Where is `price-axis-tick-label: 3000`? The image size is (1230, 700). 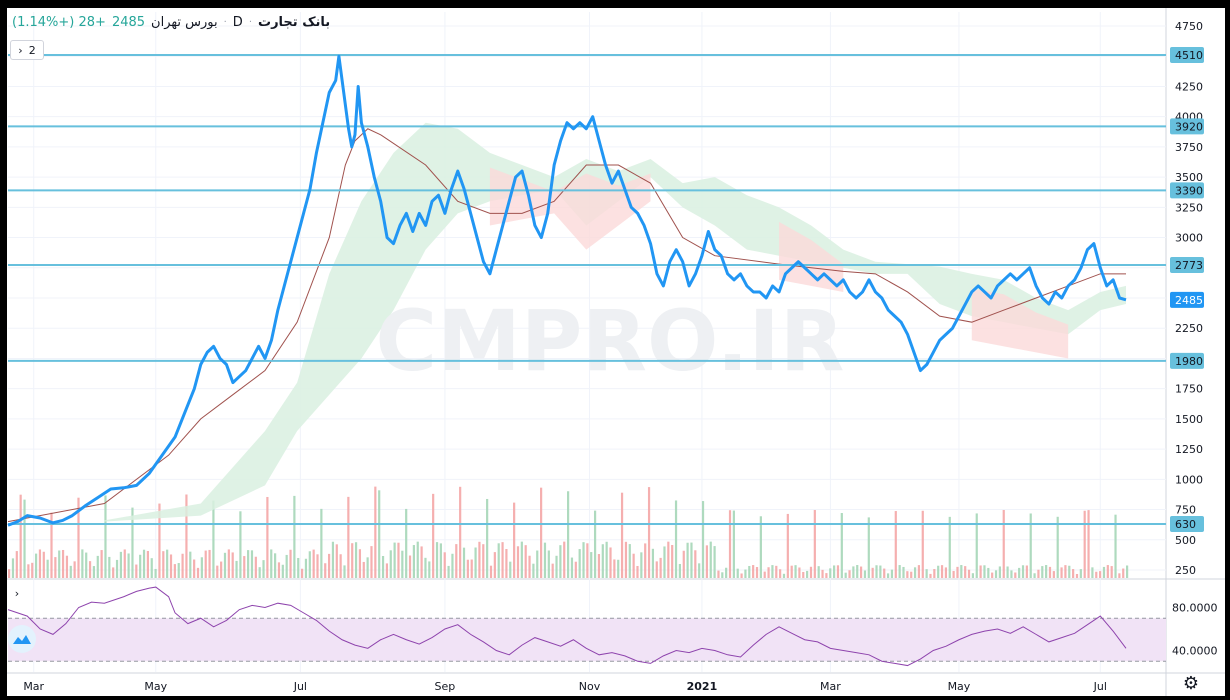 price-axis-tick-label: 3000 is located at coordinates (1189, 238).